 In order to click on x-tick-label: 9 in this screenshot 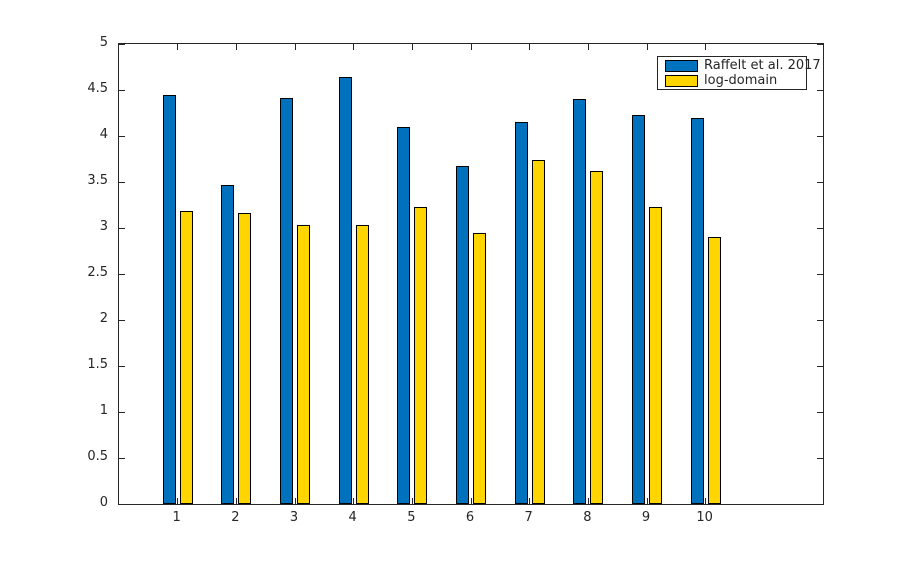, I will do `click(646, 517)`.